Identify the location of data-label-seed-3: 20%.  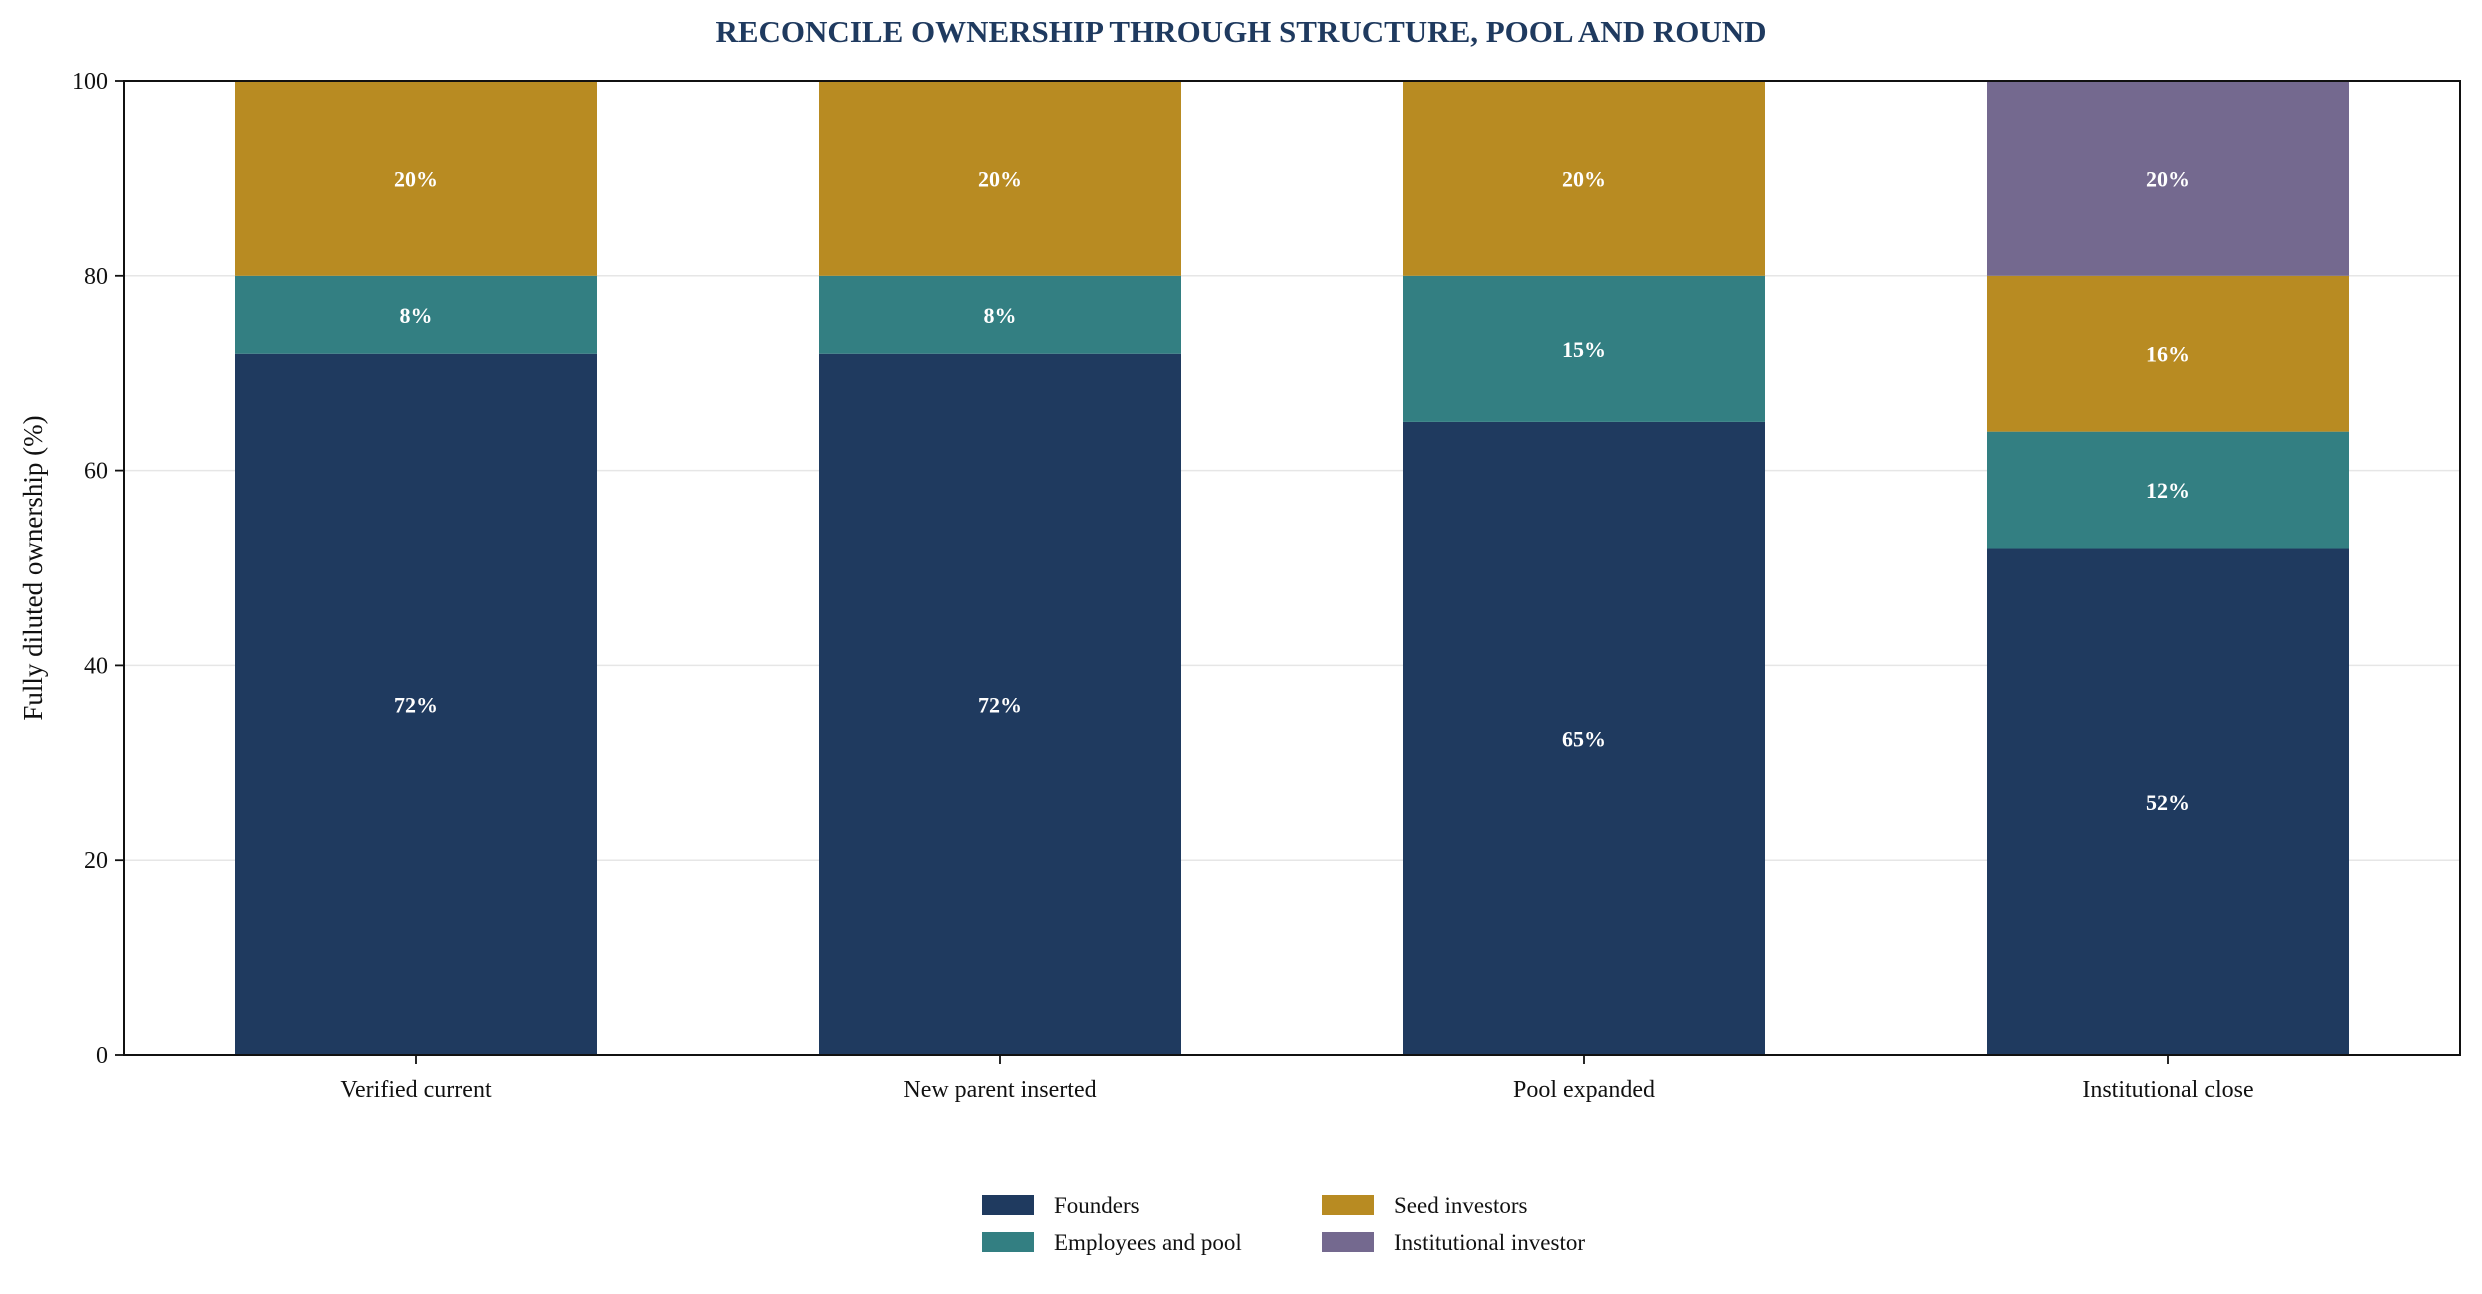
(1584, 178).